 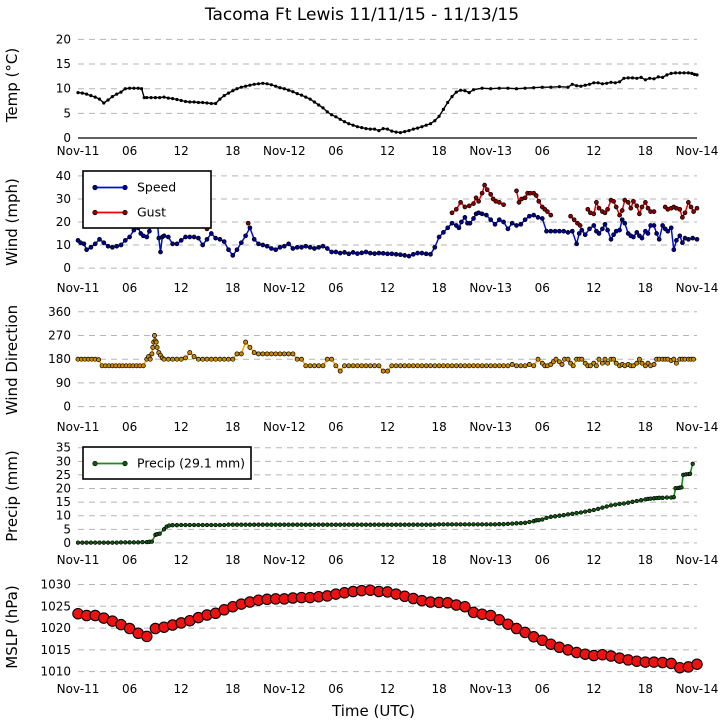 I want to click on y-tick-label: 90, so click(x=63, y=383).